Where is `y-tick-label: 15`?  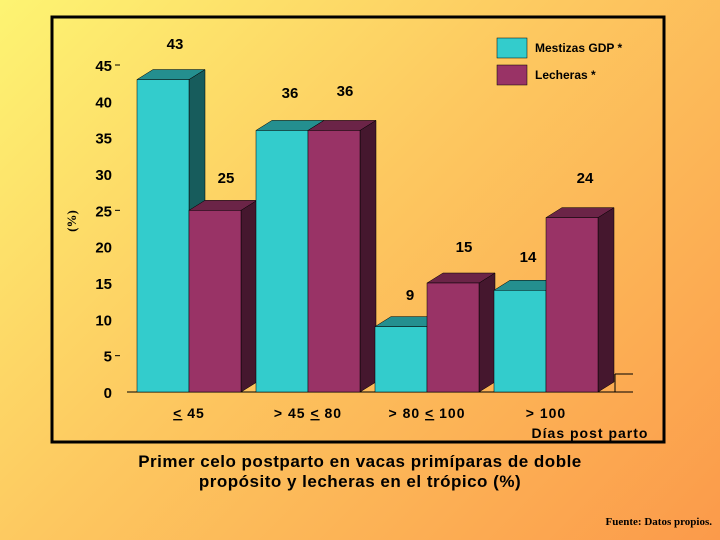
y-tick-label: 15 is located at coordinates (103, 284).